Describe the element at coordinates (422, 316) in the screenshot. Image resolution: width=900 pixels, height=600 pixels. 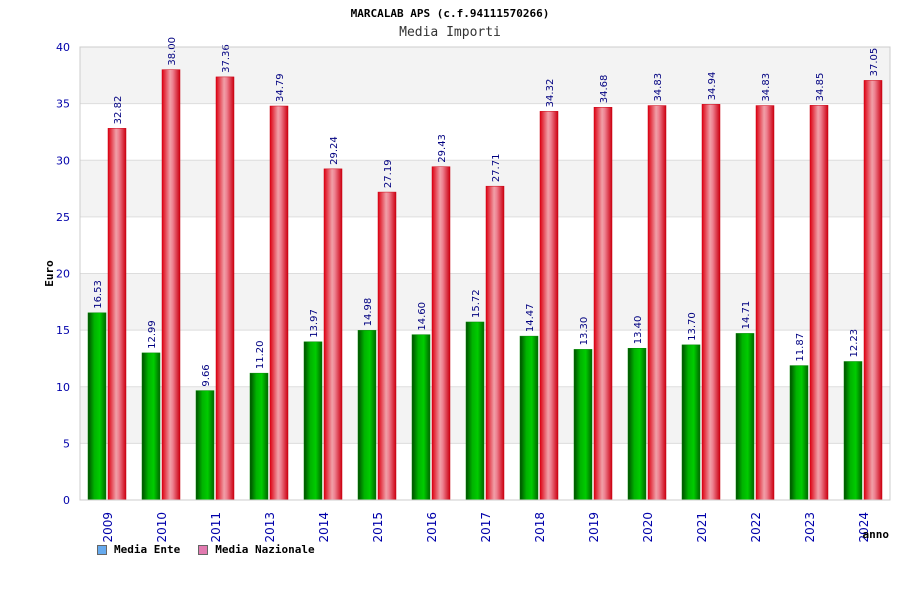
I see `value-label-media-ente: 14.60` at that location.